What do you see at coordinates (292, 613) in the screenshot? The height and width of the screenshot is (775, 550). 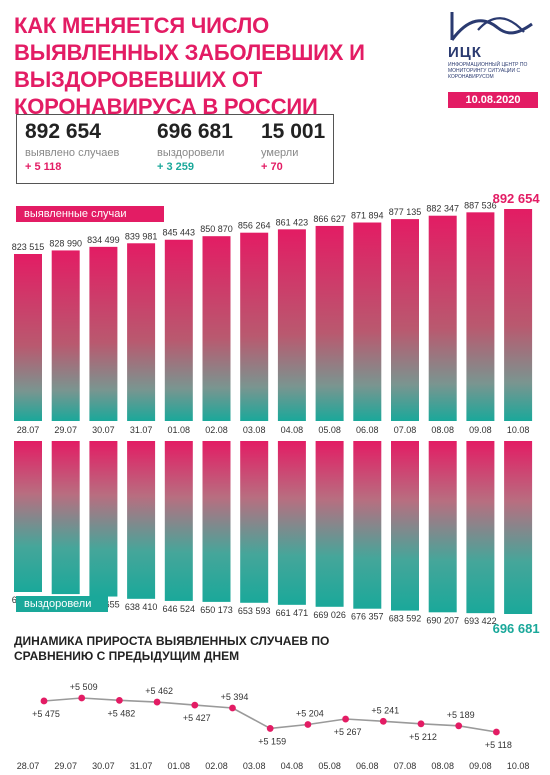 I see `recovered-bar-label: 661 471` at bounding box center [292, 613].